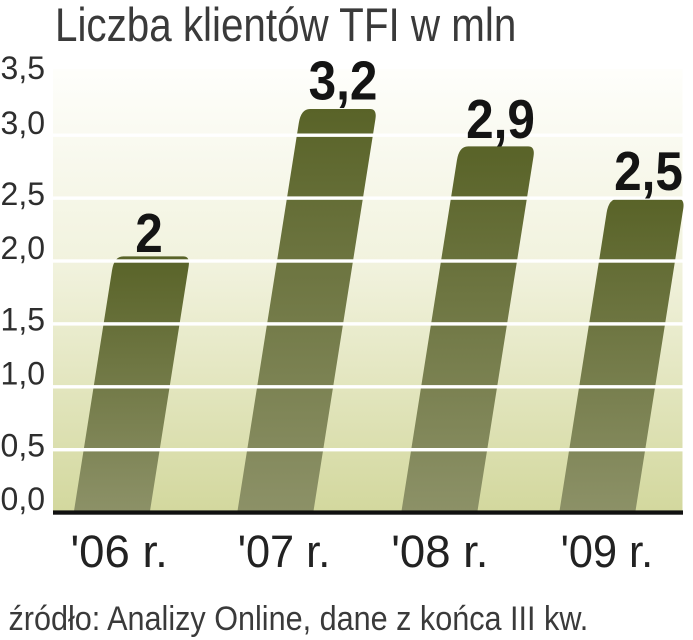  I want to click on svg-text: 2,9, so click(500, 120).